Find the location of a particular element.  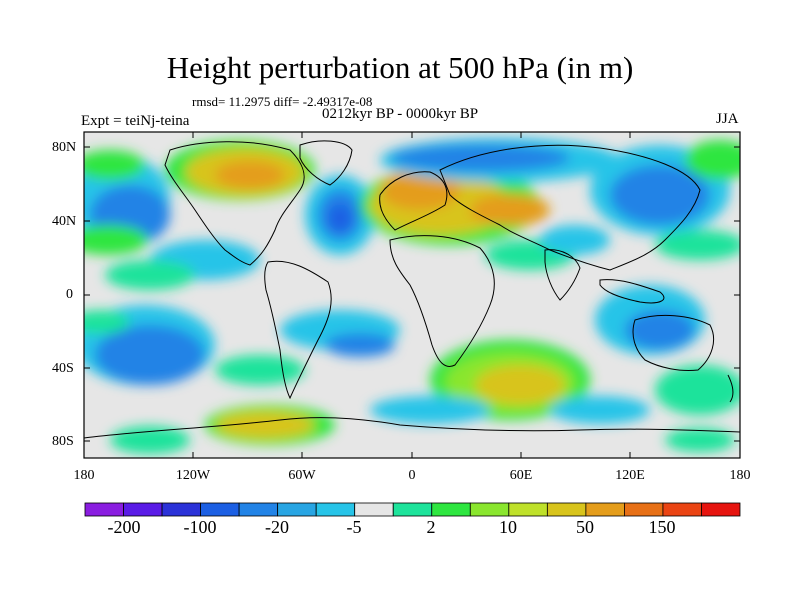

map-title: Height perturbation at 500 hPa (in m) is located at coordinates (400, 67).